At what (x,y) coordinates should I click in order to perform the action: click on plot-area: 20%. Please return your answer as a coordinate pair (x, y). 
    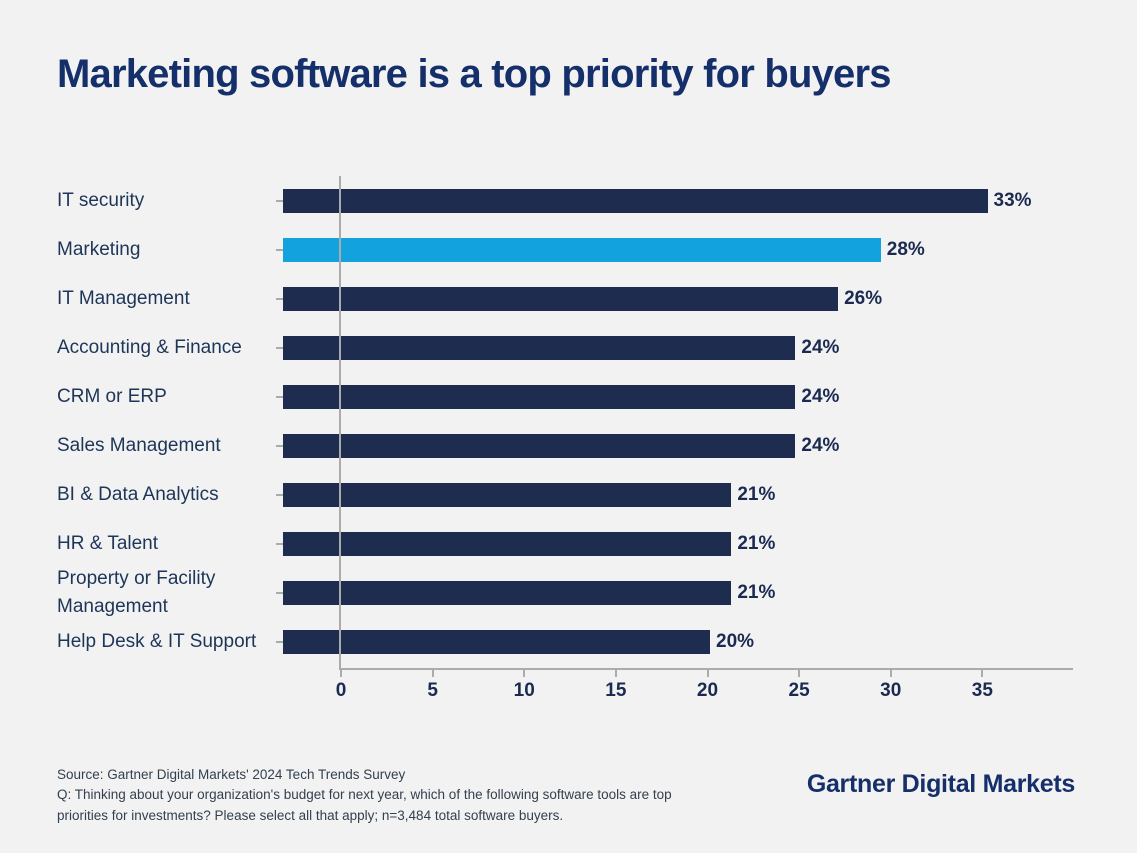
    Looking at the image, I should click on (706, 641).